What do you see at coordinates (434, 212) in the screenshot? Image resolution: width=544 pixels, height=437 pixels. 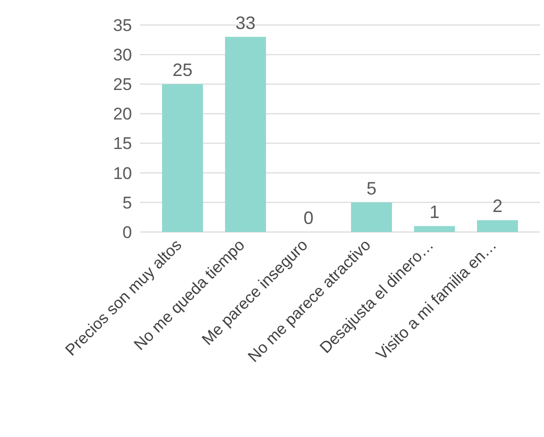 I see `data-label: 1` at bounding box center [434, 212].